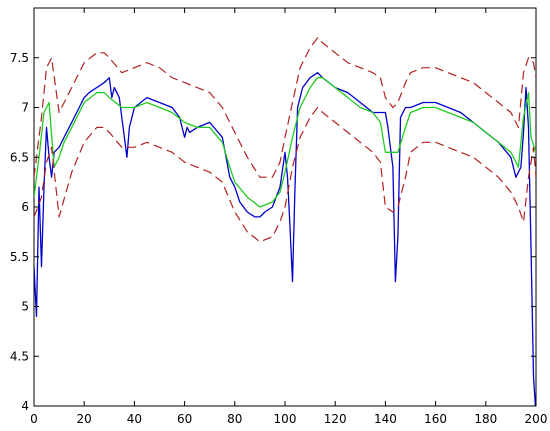  I want to click on x-tick-label-3: 60, so click(184, 419).